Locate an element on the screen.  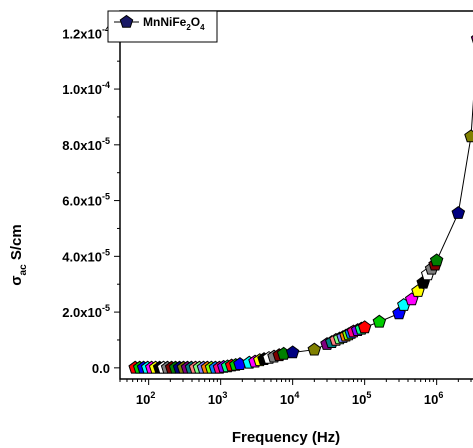
x-tick-label: 10⁶ is located at coordinates (433, 398).